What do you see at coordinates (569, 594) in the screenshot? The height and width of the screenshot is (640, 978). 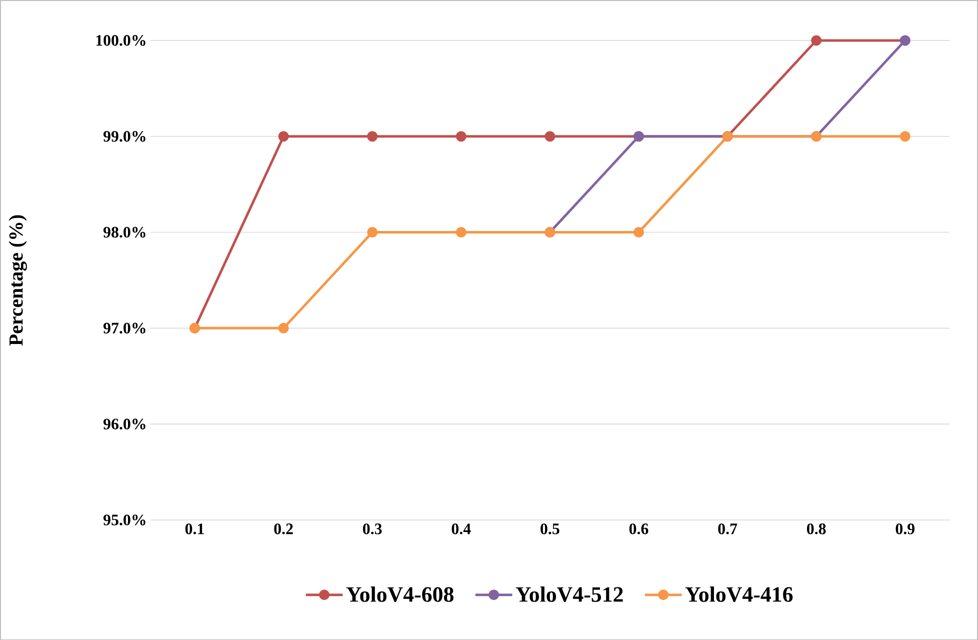 I see `legend-label: YoloV4-512` at bounding box center [569, 594].